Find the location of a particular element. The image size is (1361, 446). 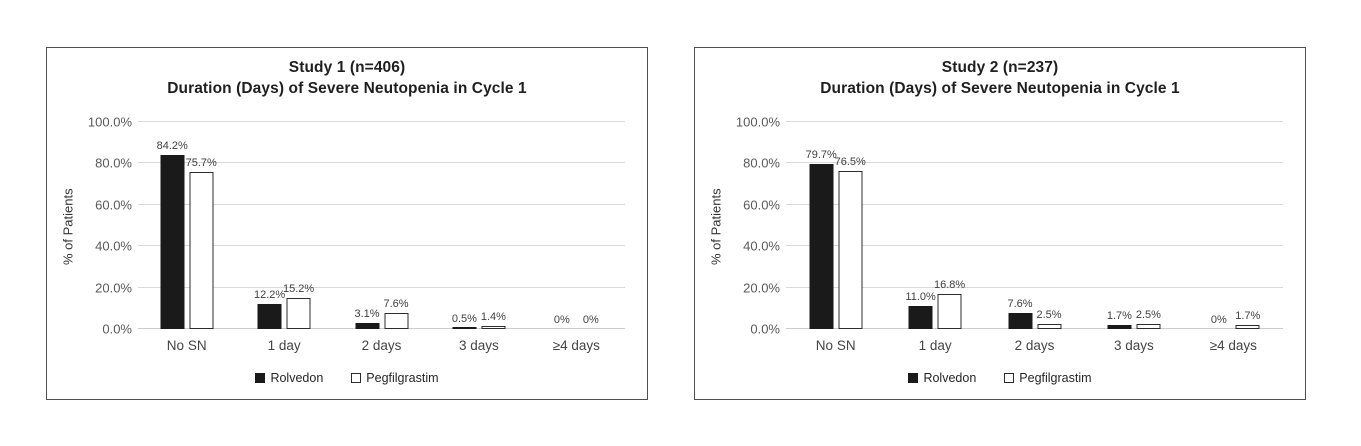

y-axis-tick-labels: 0.0% 20.0% 40.0% 60.0% 80.0% 100.0% is located at coordinates (89, 226).